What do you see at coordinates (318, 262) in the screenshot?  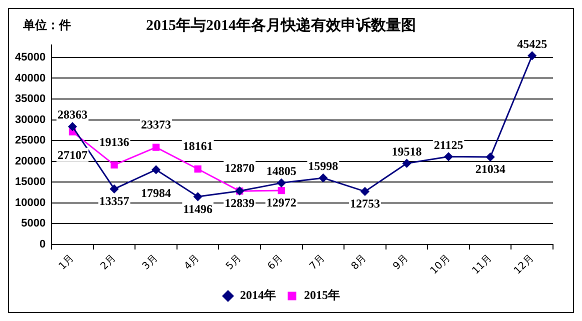 I see `x-tick-label: 7月` at bounding box center [318, 262].